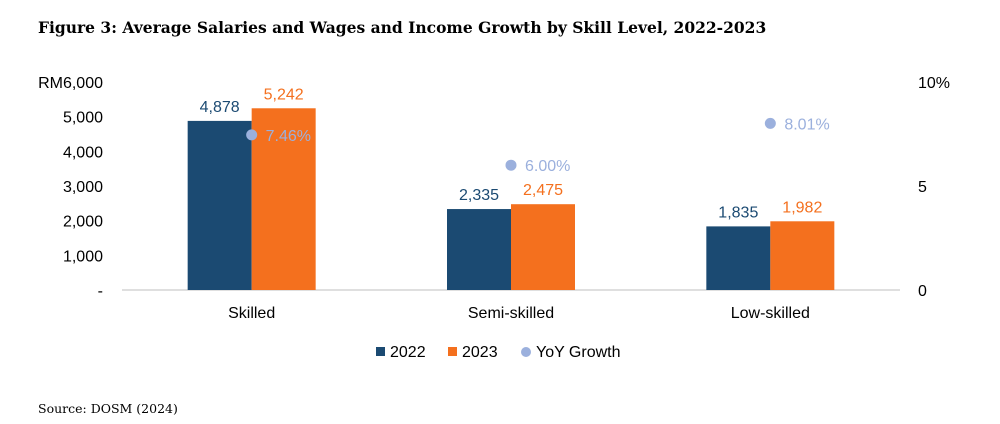  What do you see at coordinates (802, 207) in the screenshot?
I see `data-label-2023: 1,982` at bounding box center [802, 207].